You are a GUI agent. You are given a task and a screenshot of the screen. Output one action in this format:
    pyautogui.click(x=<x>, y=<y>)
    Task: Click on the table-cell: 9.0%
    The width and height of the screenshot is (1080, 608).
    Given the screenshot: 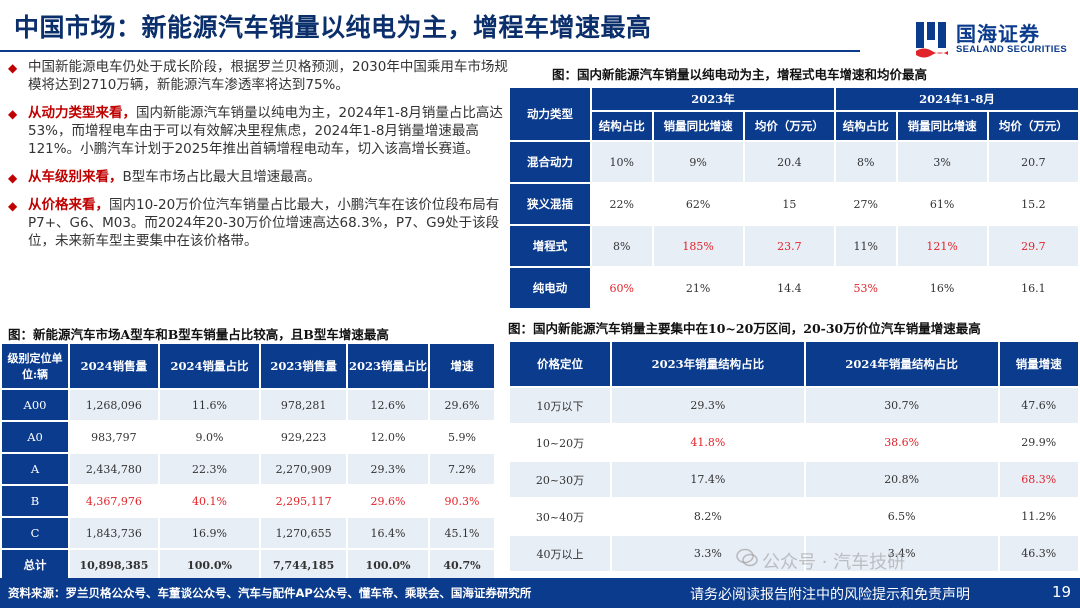 What is the action you would take?
    pyautogui.click(x=209, y=437)
    